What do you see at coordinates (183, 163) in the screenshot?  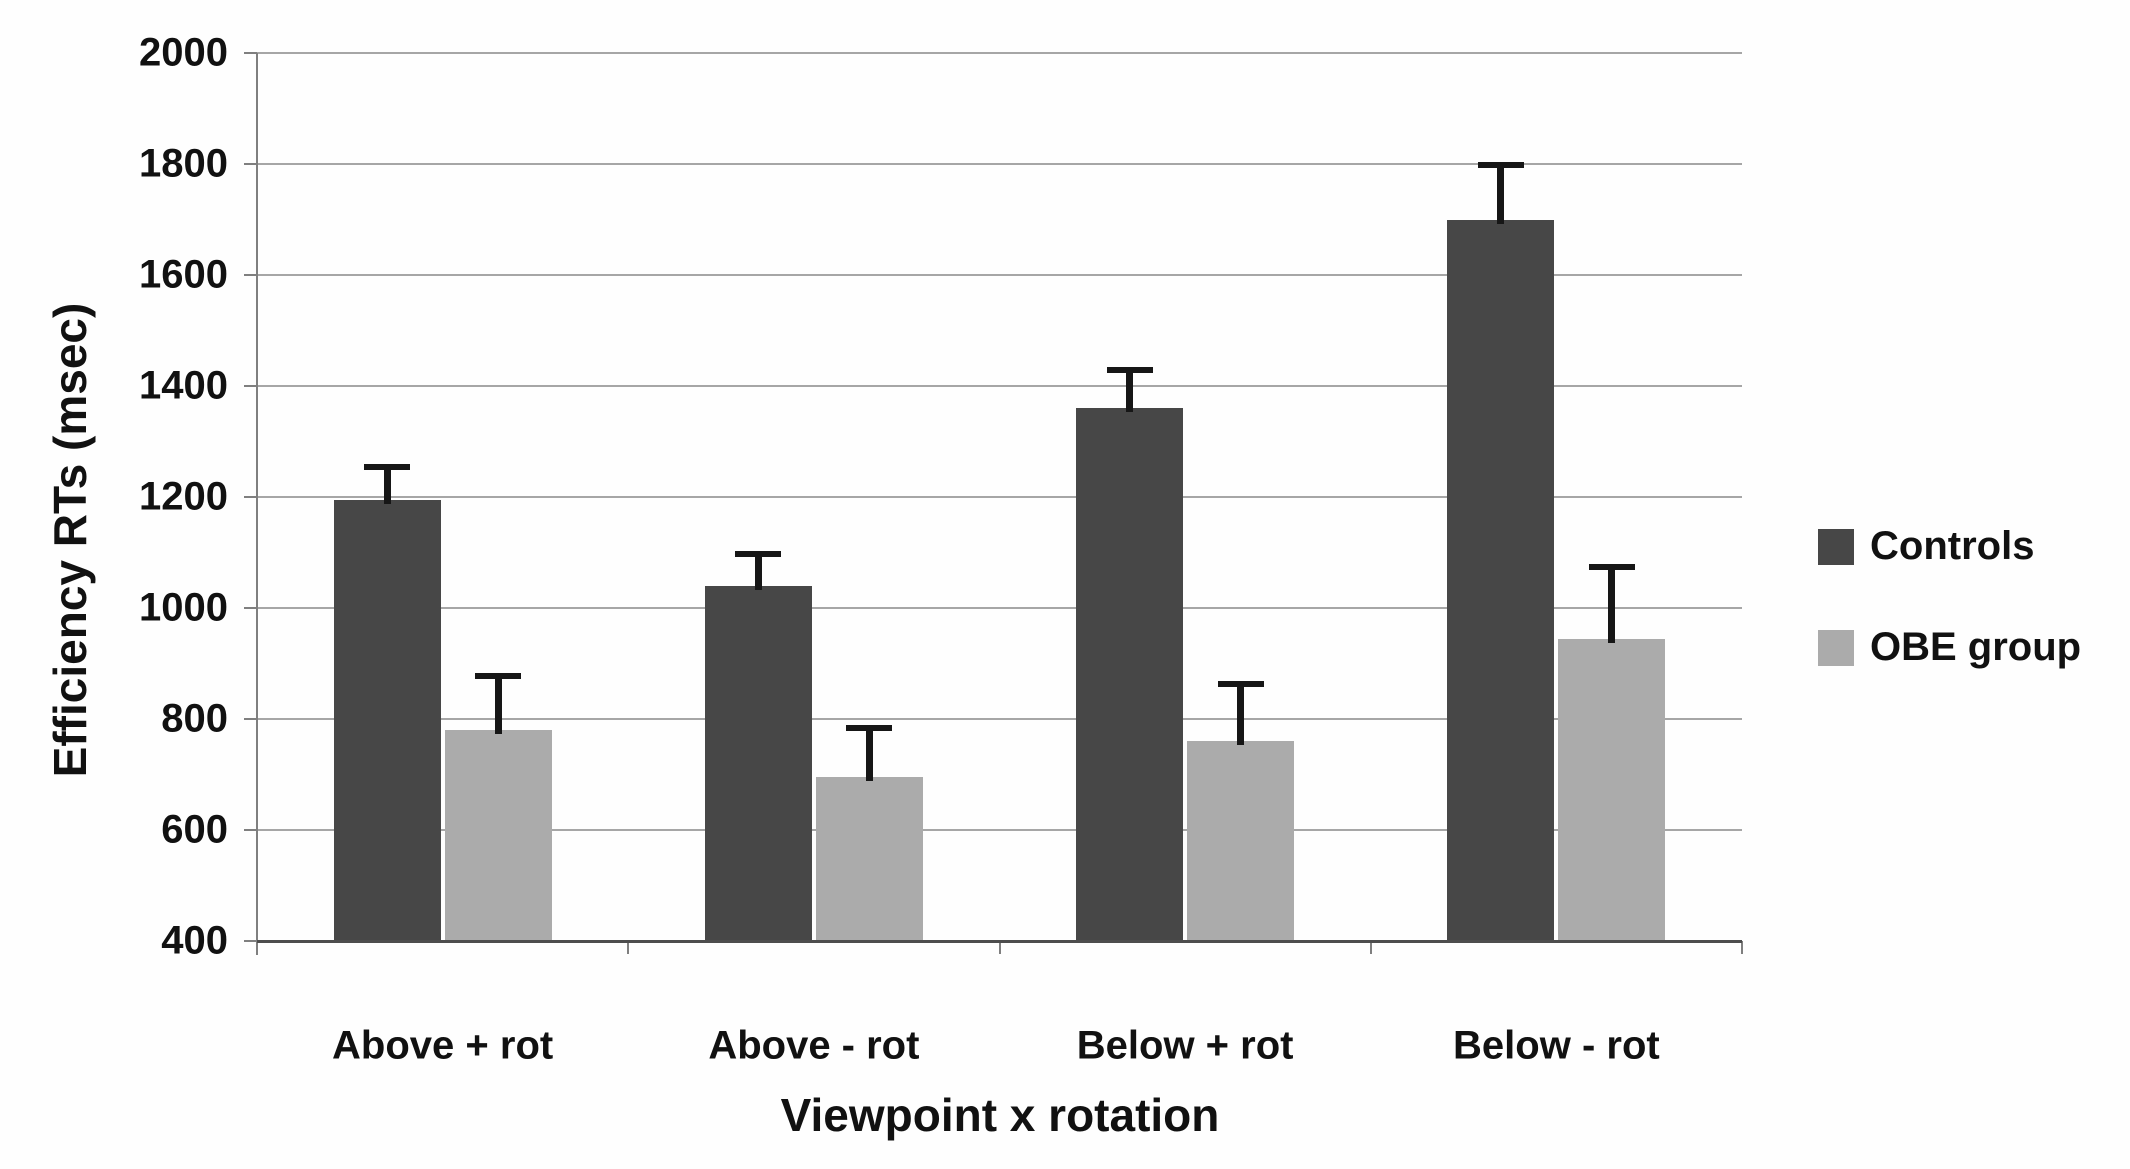 I see `y-tick-label-1800: 1800` at bounding box center [183, 163].